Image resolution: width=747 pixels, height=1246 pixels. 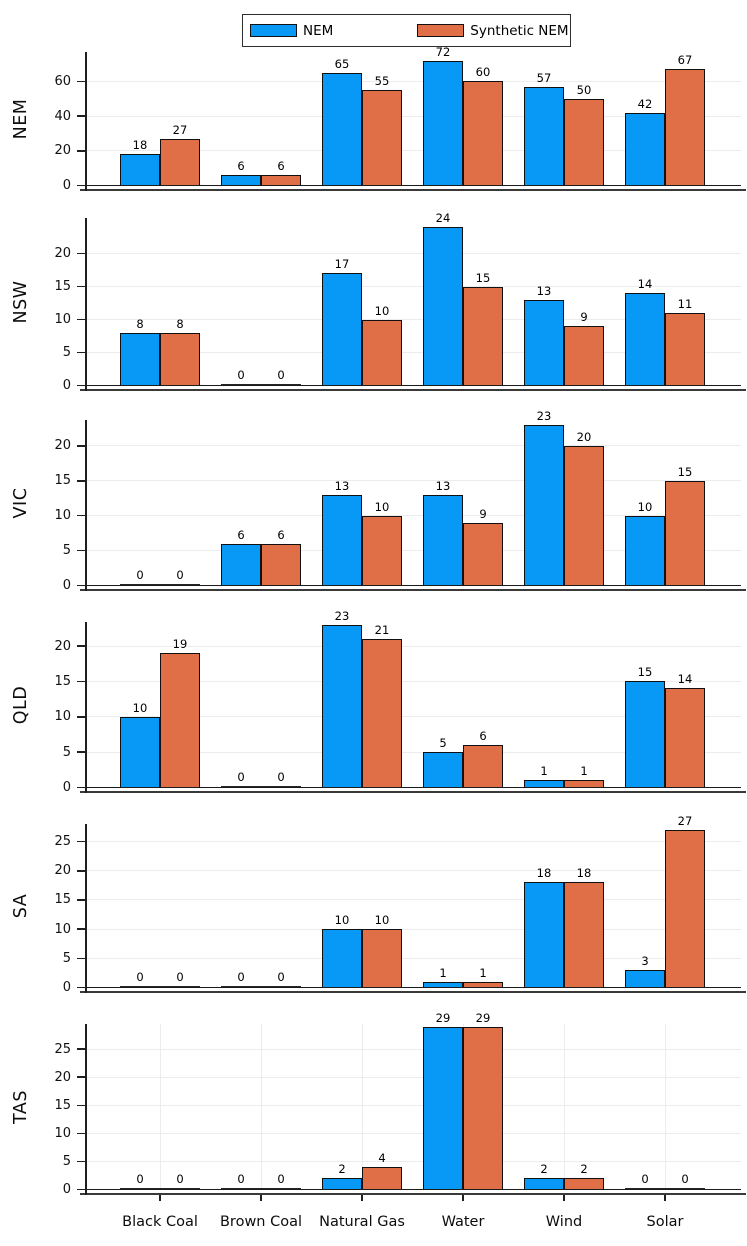 What do you see at coordinates (443, 51) in the screenshot?
I see `bar-value-label: 72` at bounding box center [443, 51].